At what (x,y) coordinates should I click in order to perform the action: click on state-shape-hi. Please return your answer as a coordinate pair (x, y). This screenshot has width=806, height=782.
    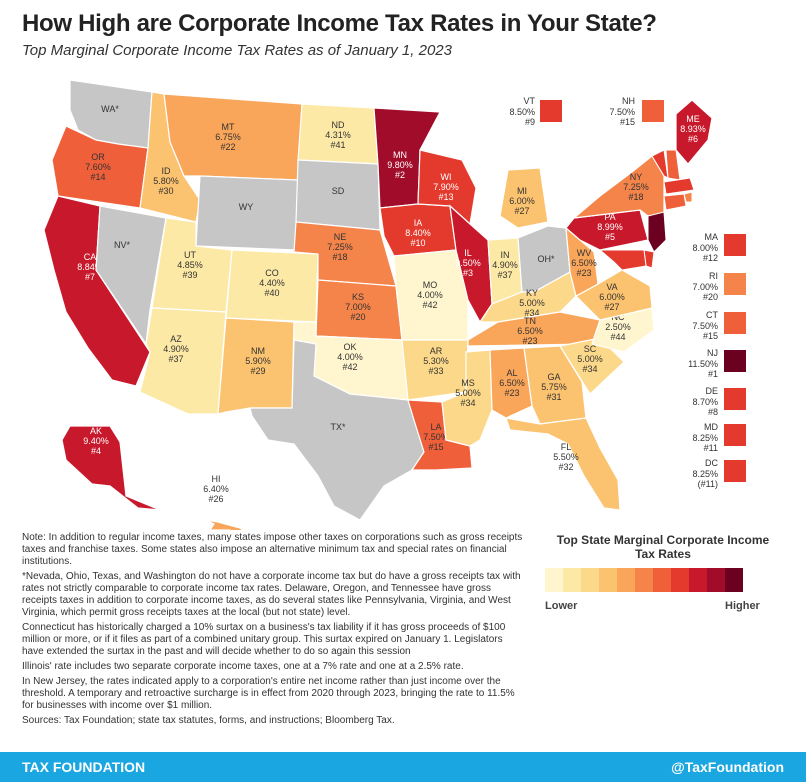
    Looking at the image, I should click on (224, 524).